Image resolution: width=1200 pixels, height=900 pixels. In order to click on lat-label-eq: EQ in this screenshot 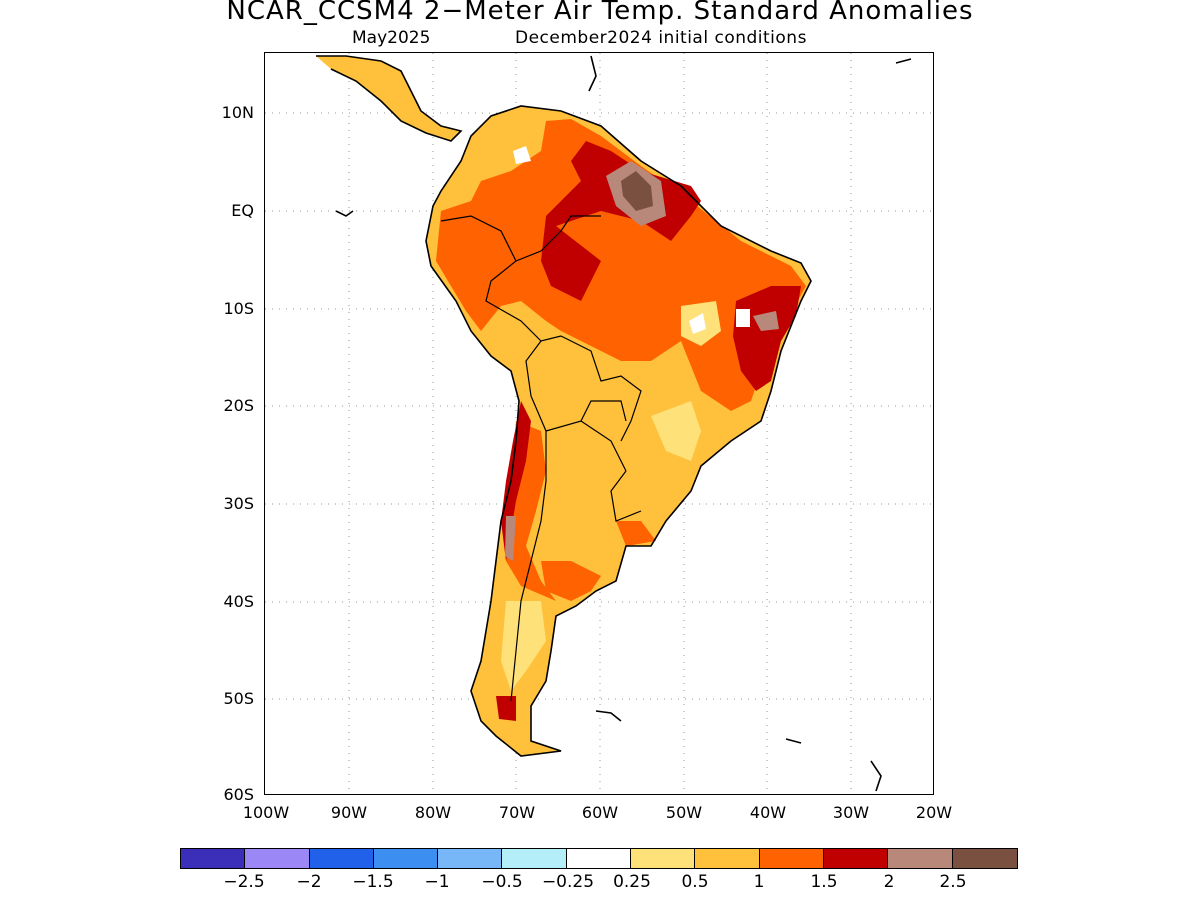, I will do `click(242, 210)`.